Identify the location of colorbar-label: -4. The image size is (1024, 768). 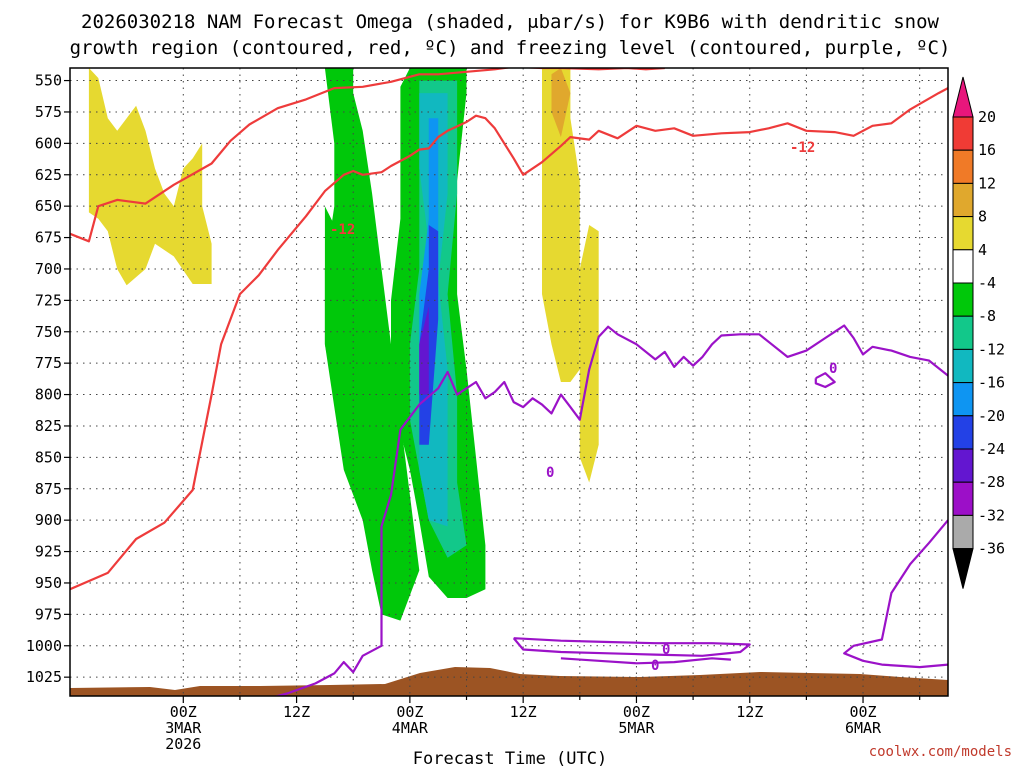
(987, 283).